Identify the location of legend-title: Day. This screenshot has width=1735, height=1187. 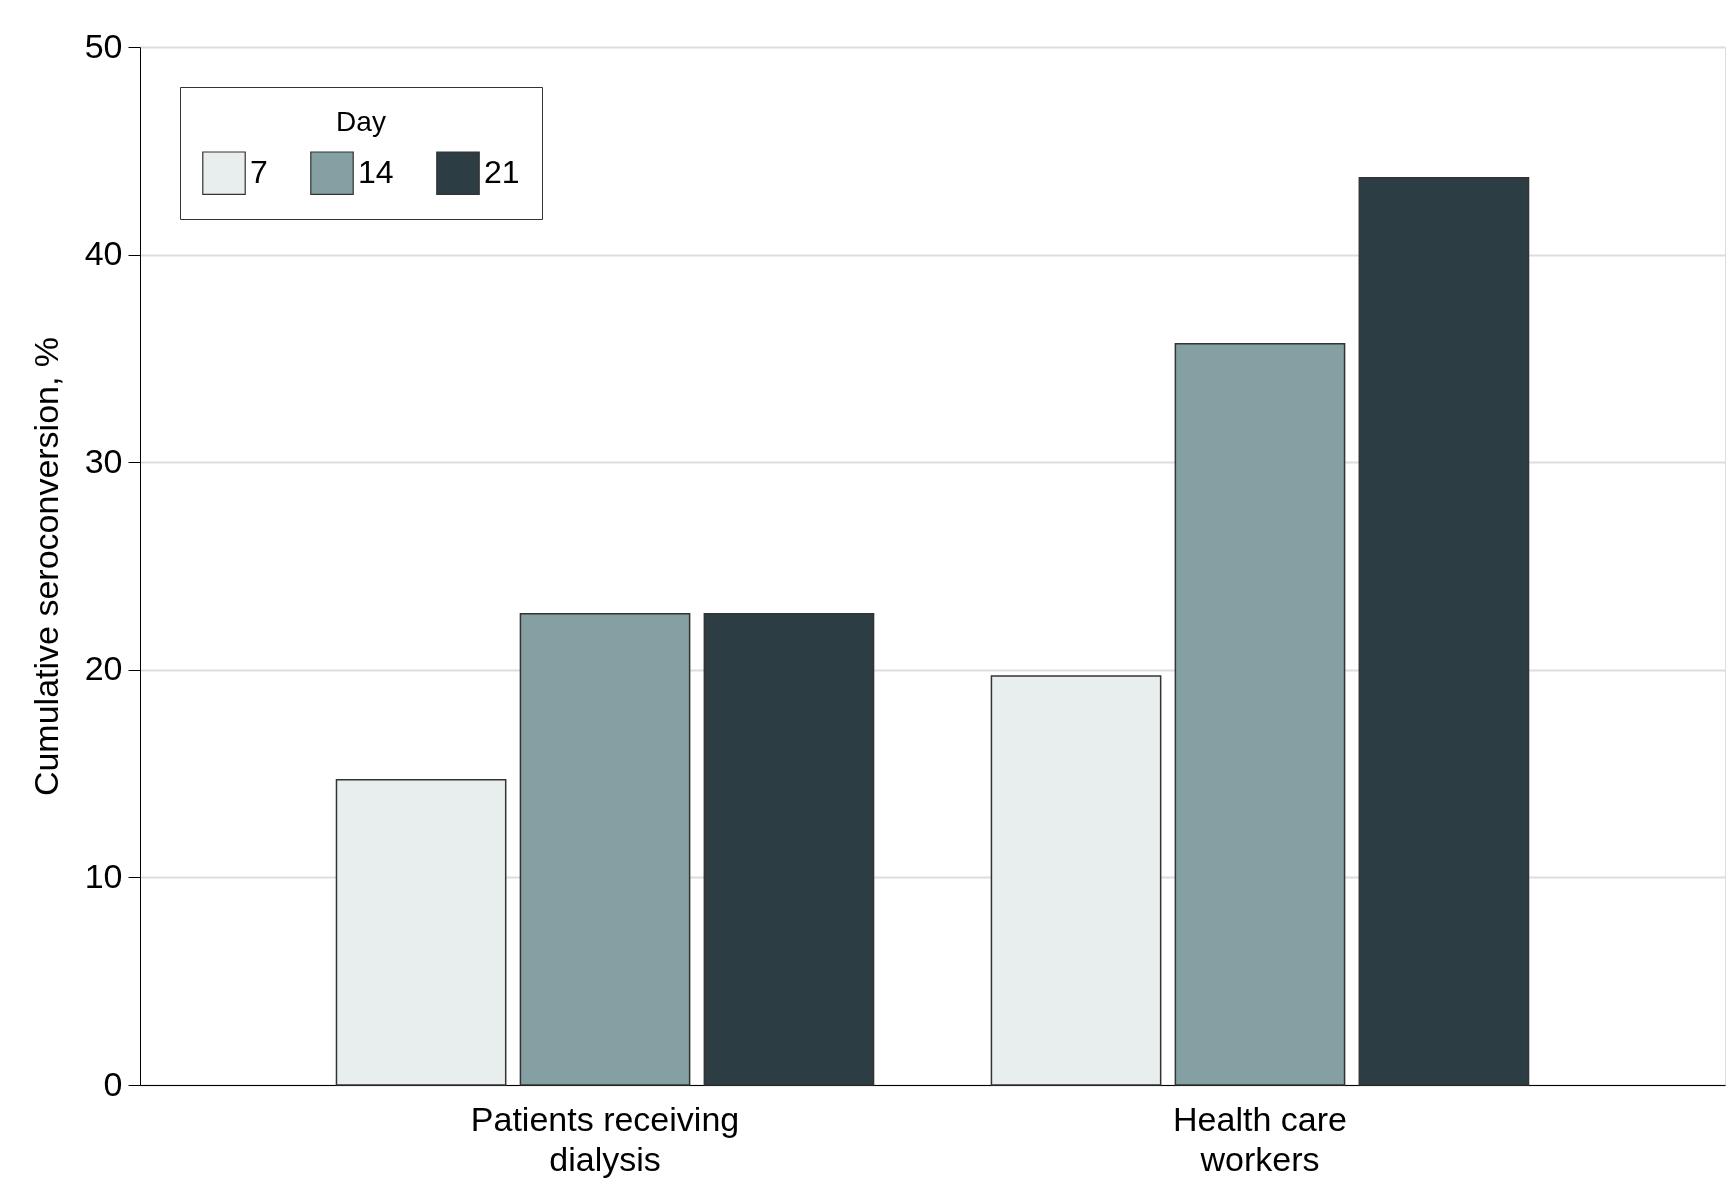
(361, 121).